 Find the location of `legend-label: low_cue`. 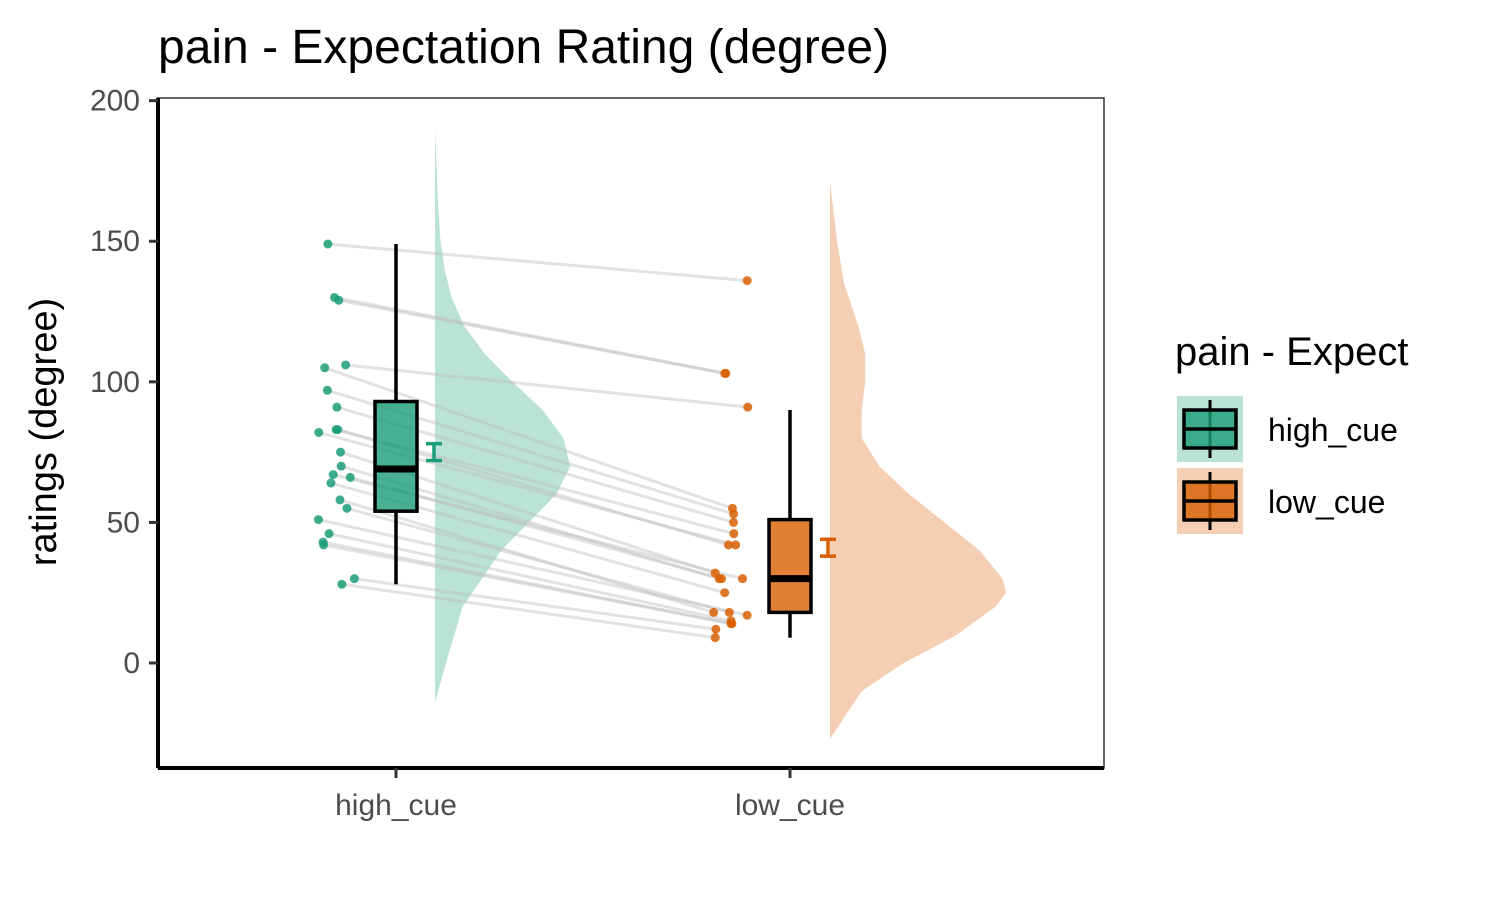

legend-label: low_cue is located at coordinates (1326, 502).